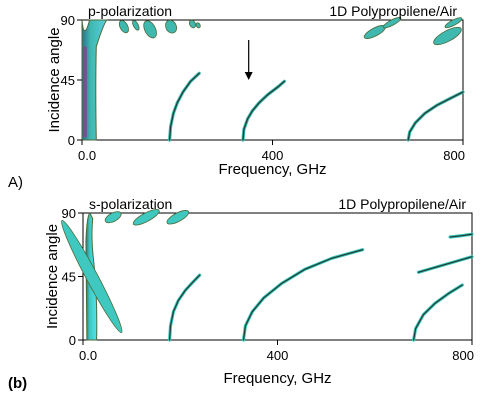  I want to click on arrow-head, so click(248, 76).